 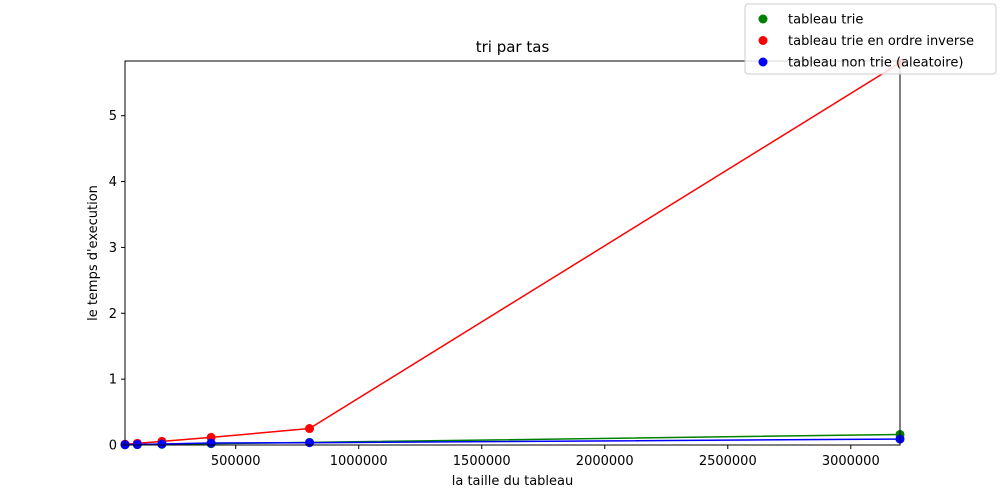 What do you see at coordinates (513, 481) in the screenshot?
I see `x-axis-label: la taille du tableau` at bounding box center [513, 481].